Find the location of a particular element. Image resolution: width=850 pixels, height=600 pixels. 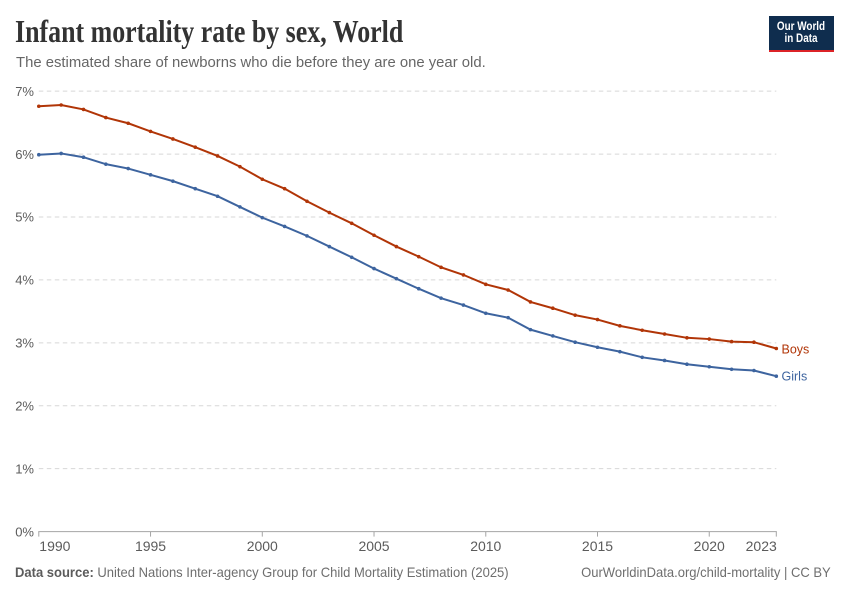

svg-text: 2010 is located at coordinates (485, 546).